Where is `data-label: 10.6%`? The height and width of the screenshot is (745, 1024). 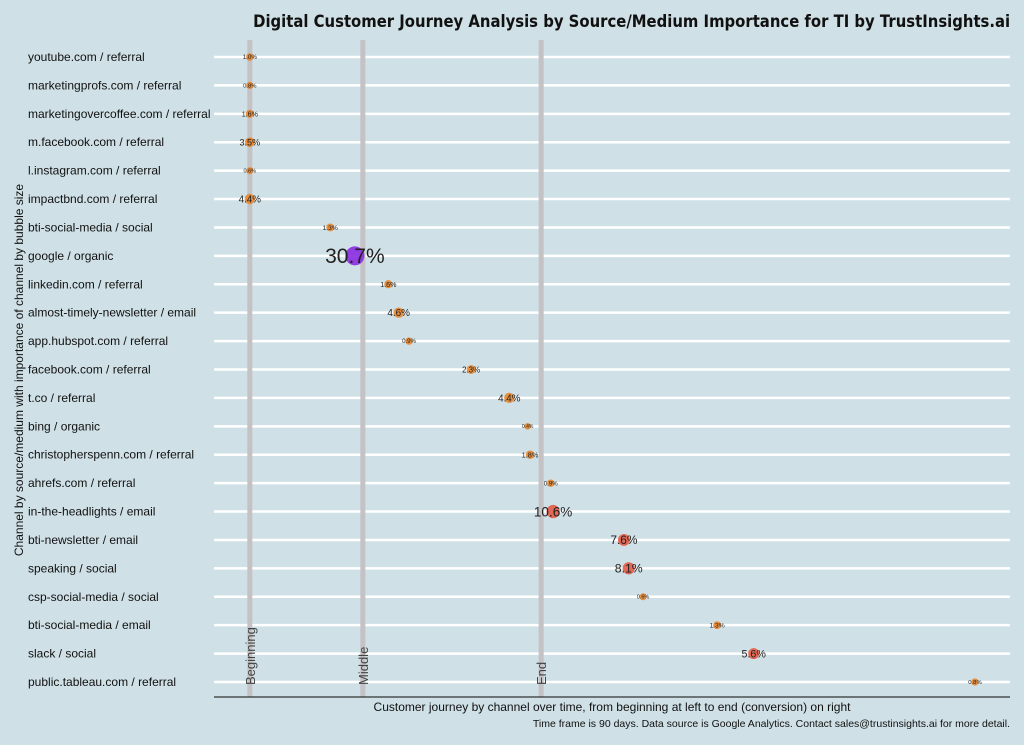
data-label: 10.6% is located at coordinates (553, 511).